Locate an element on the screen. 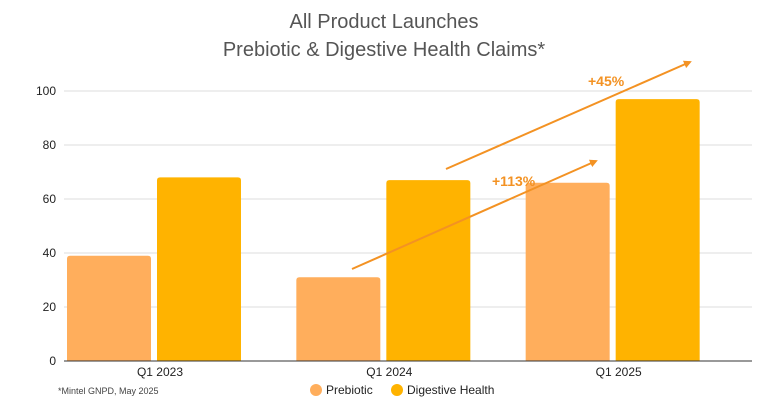 This screenshot has width=768, height=407. y-axis-ticks: 0 20 40 60 80 100 is located at coordinates (46, 226).